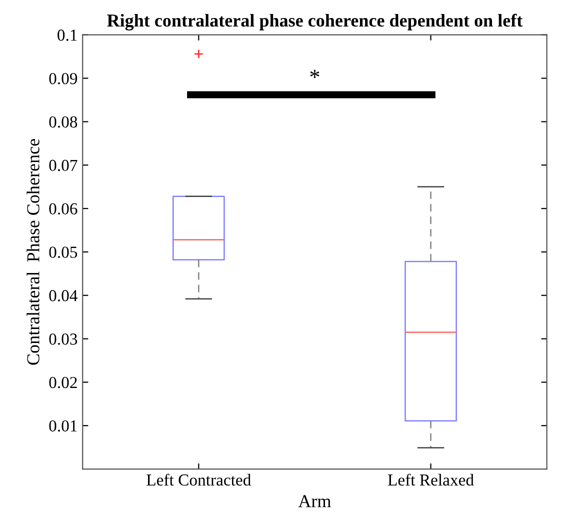  Describe the element at coordinates (63, 382) in the screenshot. I see `y-tick-label: 0.02` at that location.